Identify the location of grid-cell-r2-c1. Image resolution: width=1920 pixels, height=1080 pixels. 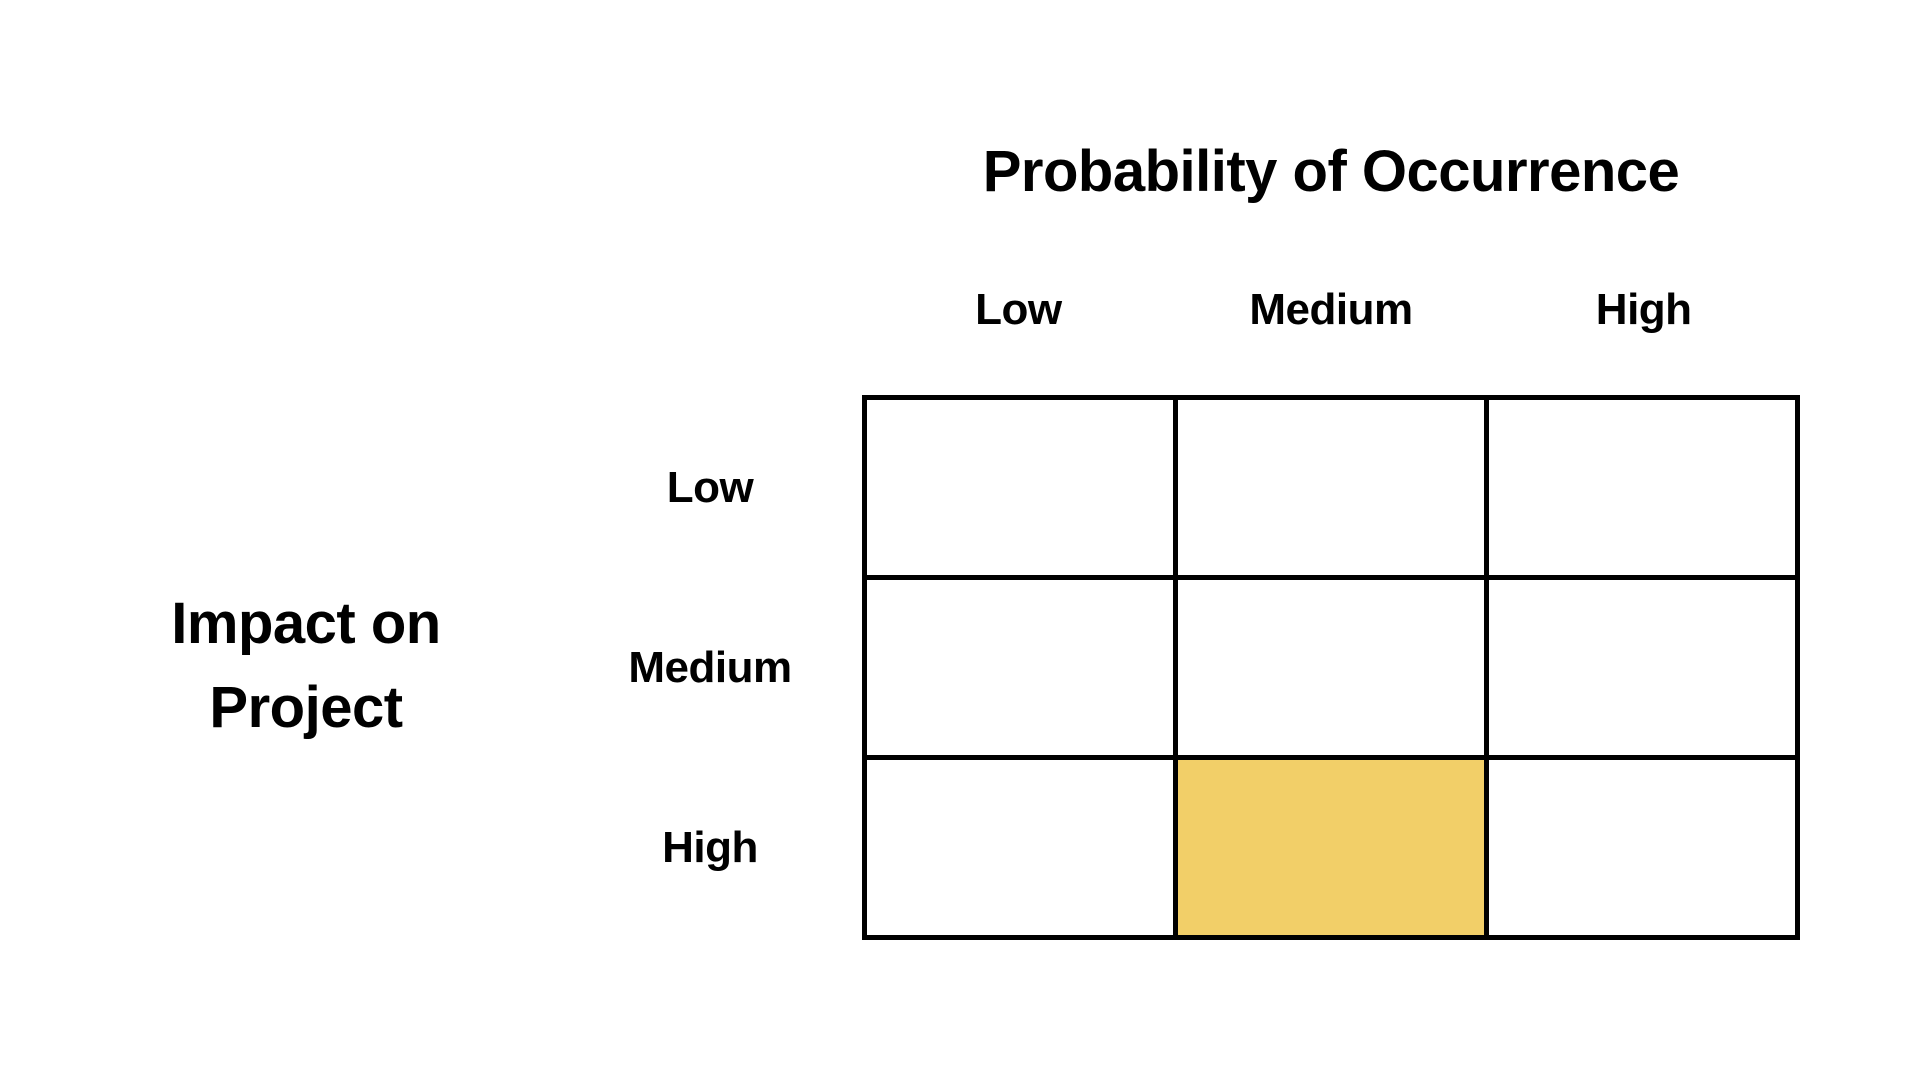
(1020, 667).